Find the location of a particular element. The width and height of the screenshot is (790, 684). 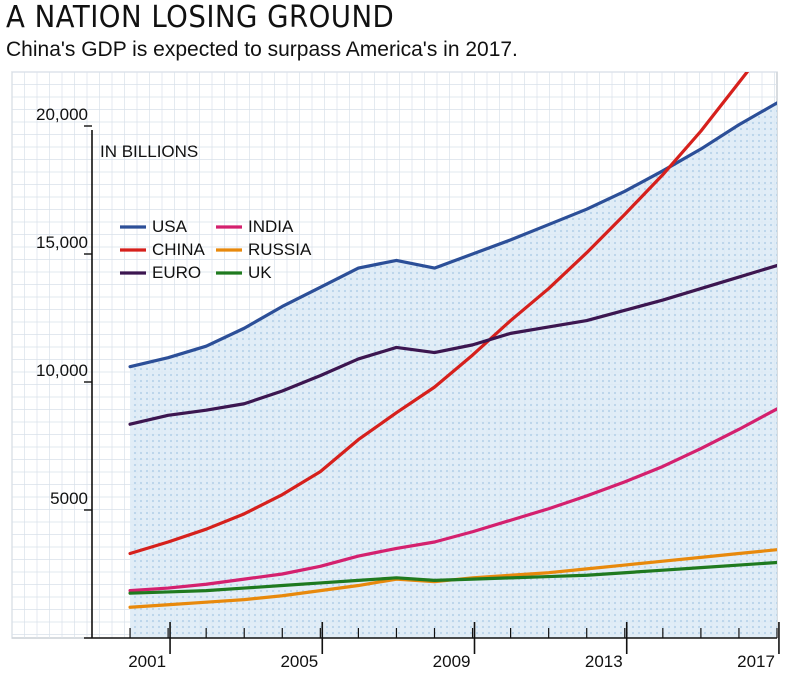

legend-label-euro: EURO is located at coordinates (176, 272).